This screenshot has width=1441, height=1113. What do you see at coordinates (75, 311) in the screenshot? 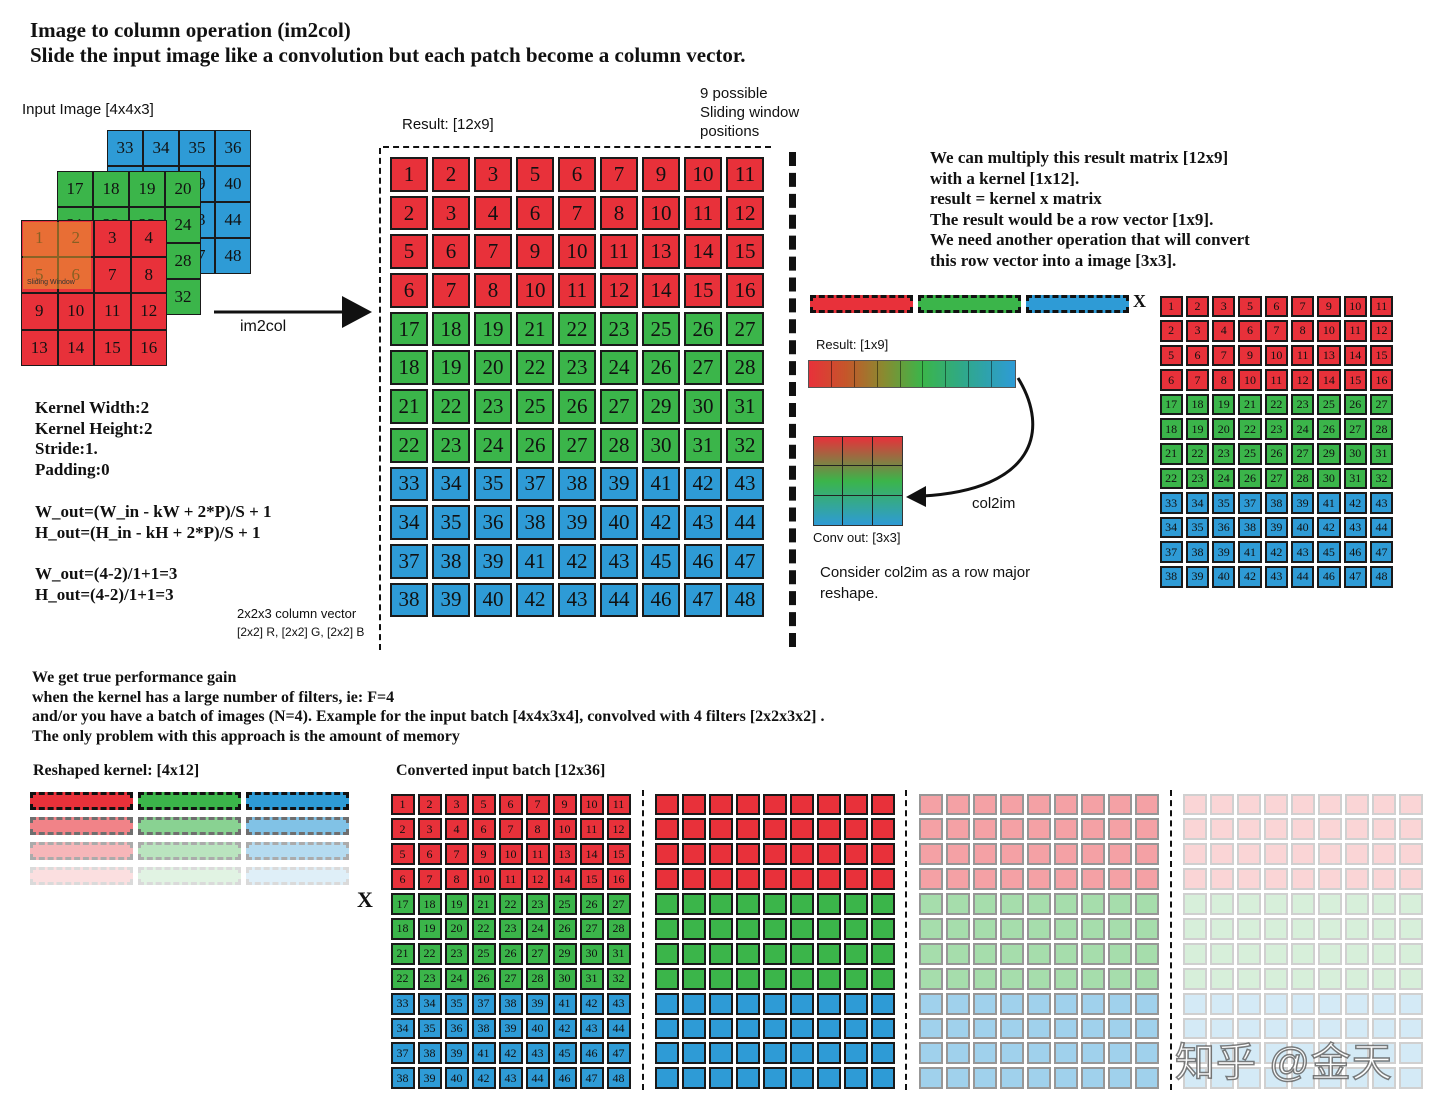
I see `input-cell: 10` at bounding box center [75, 311].